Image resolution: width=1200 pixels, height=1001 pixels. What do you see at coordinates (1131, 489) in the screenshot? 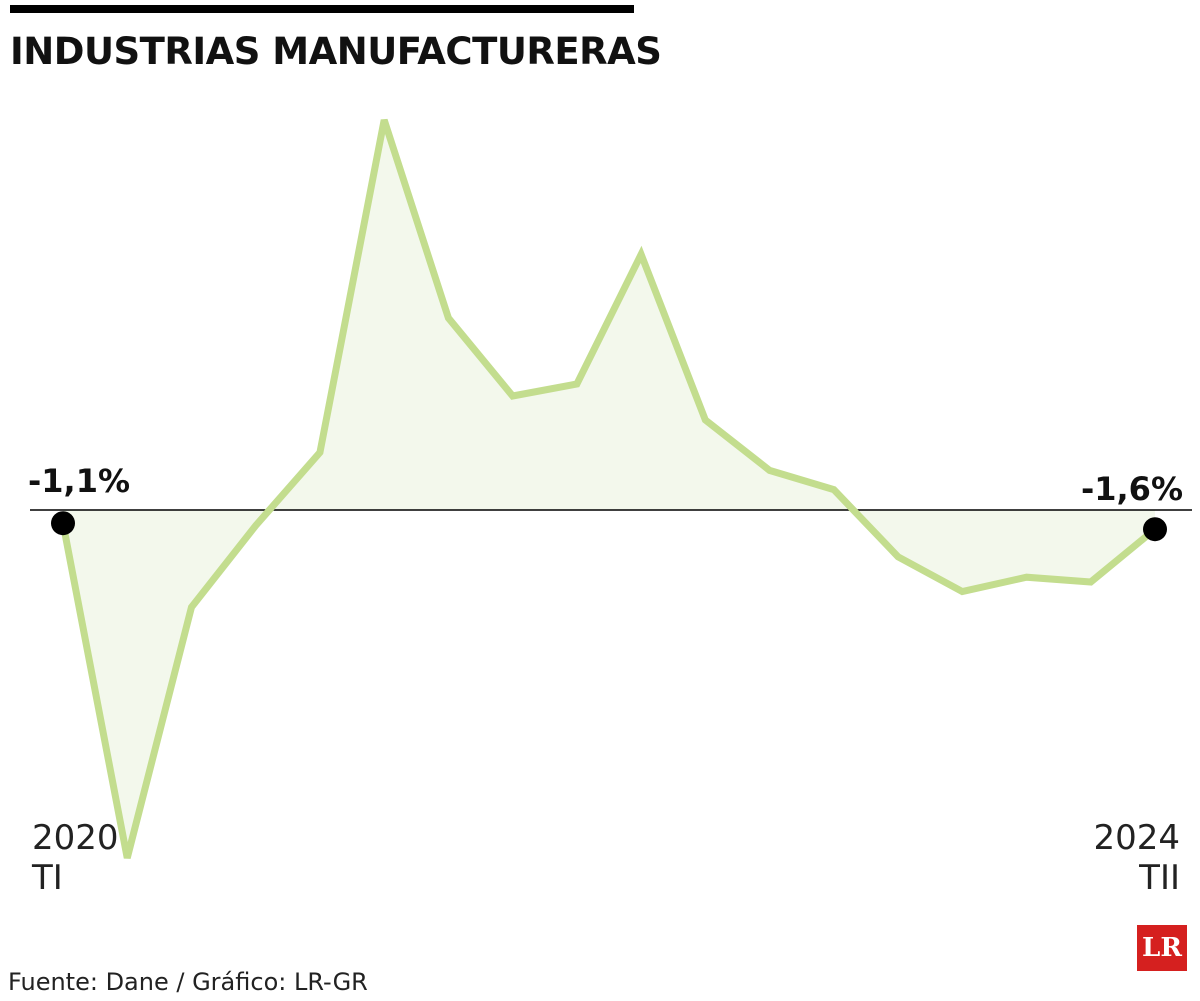
I see `value-label: -1,6%` at bounding box center [1131, 489].